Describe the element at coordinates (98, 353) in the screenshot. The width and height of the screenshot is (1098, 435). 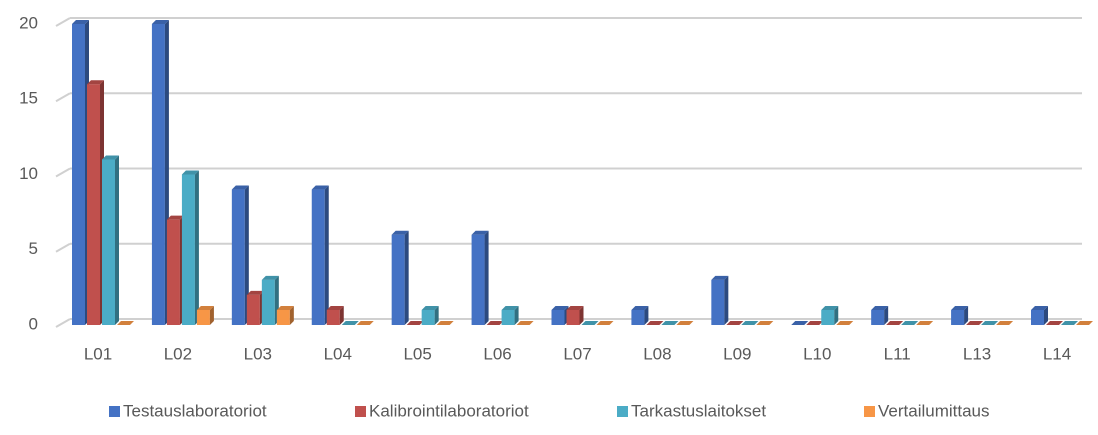
I see `x-tick-label: L01` at that location.